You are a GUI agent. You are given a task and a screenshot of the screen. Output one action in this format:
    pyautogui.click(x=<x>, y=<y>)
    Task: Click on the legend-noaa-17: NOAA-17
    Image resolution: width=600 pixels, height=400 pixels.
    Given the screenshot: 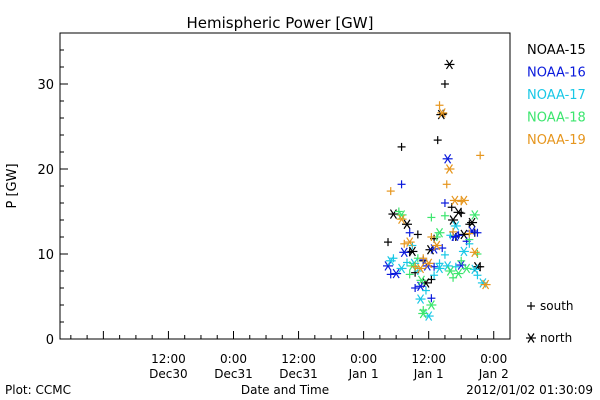 What is the action you would take?
    pyautogui.click(x=556, y=95)
    